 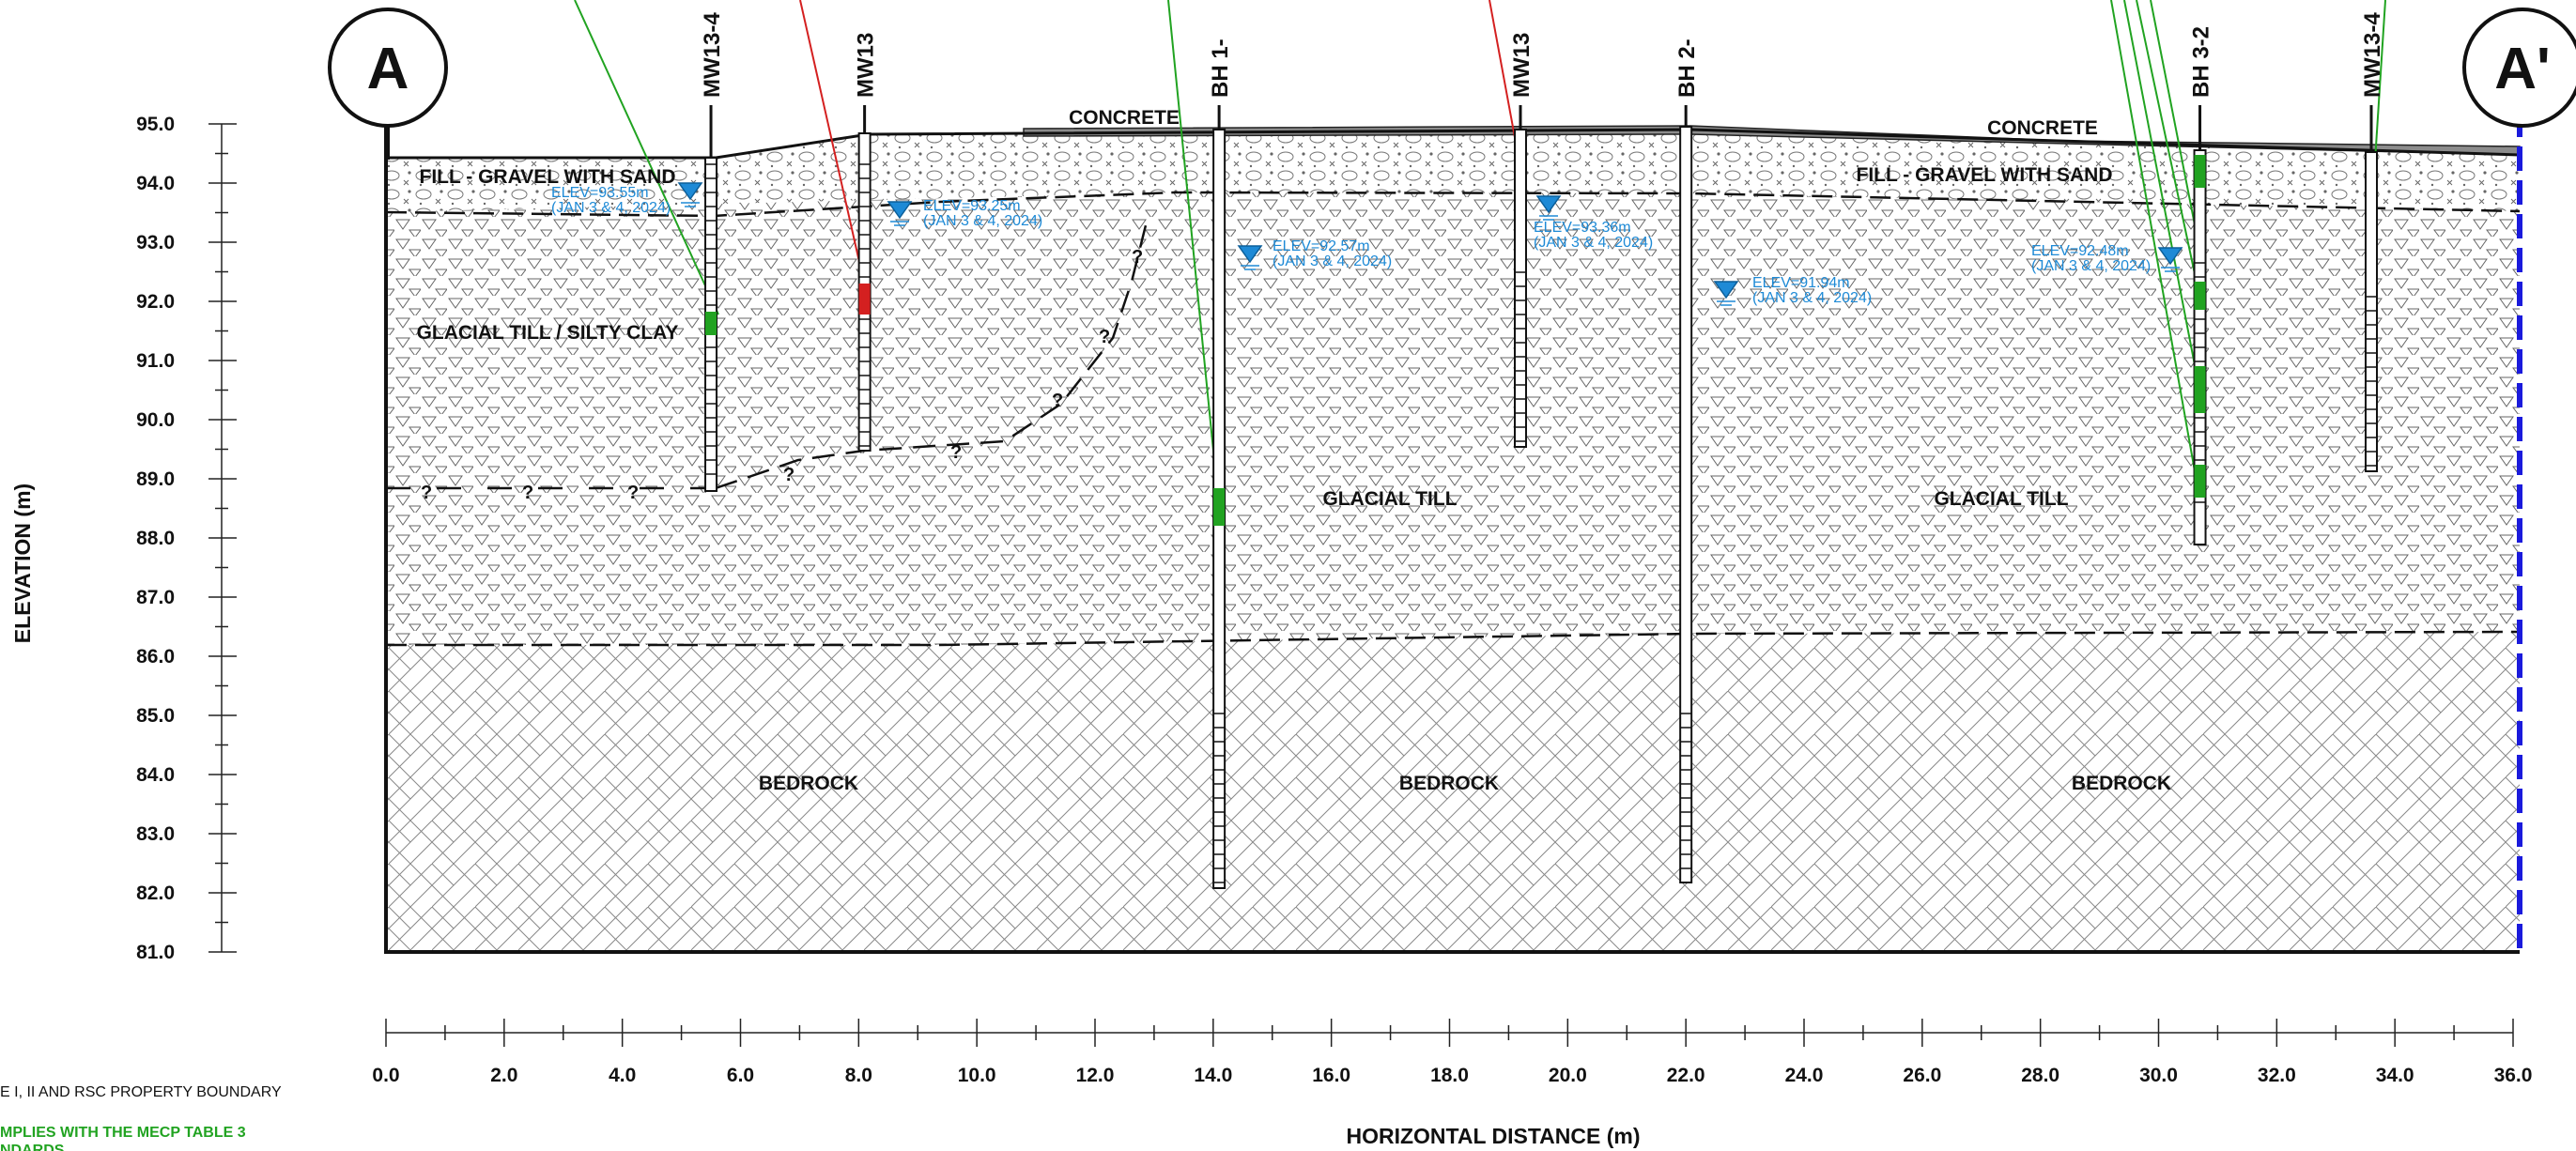 I want to click on section-start-label: A, so click(x=388, y=69).